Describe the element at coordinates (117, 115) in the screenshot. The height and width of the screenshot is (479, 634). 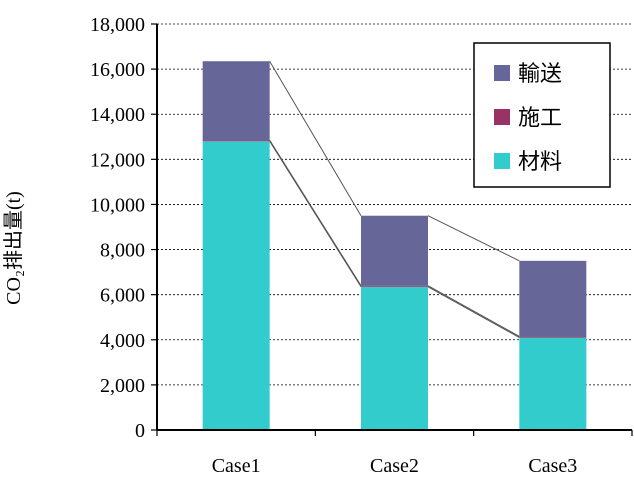
I see `y-tick-label: 14,000` at that location.